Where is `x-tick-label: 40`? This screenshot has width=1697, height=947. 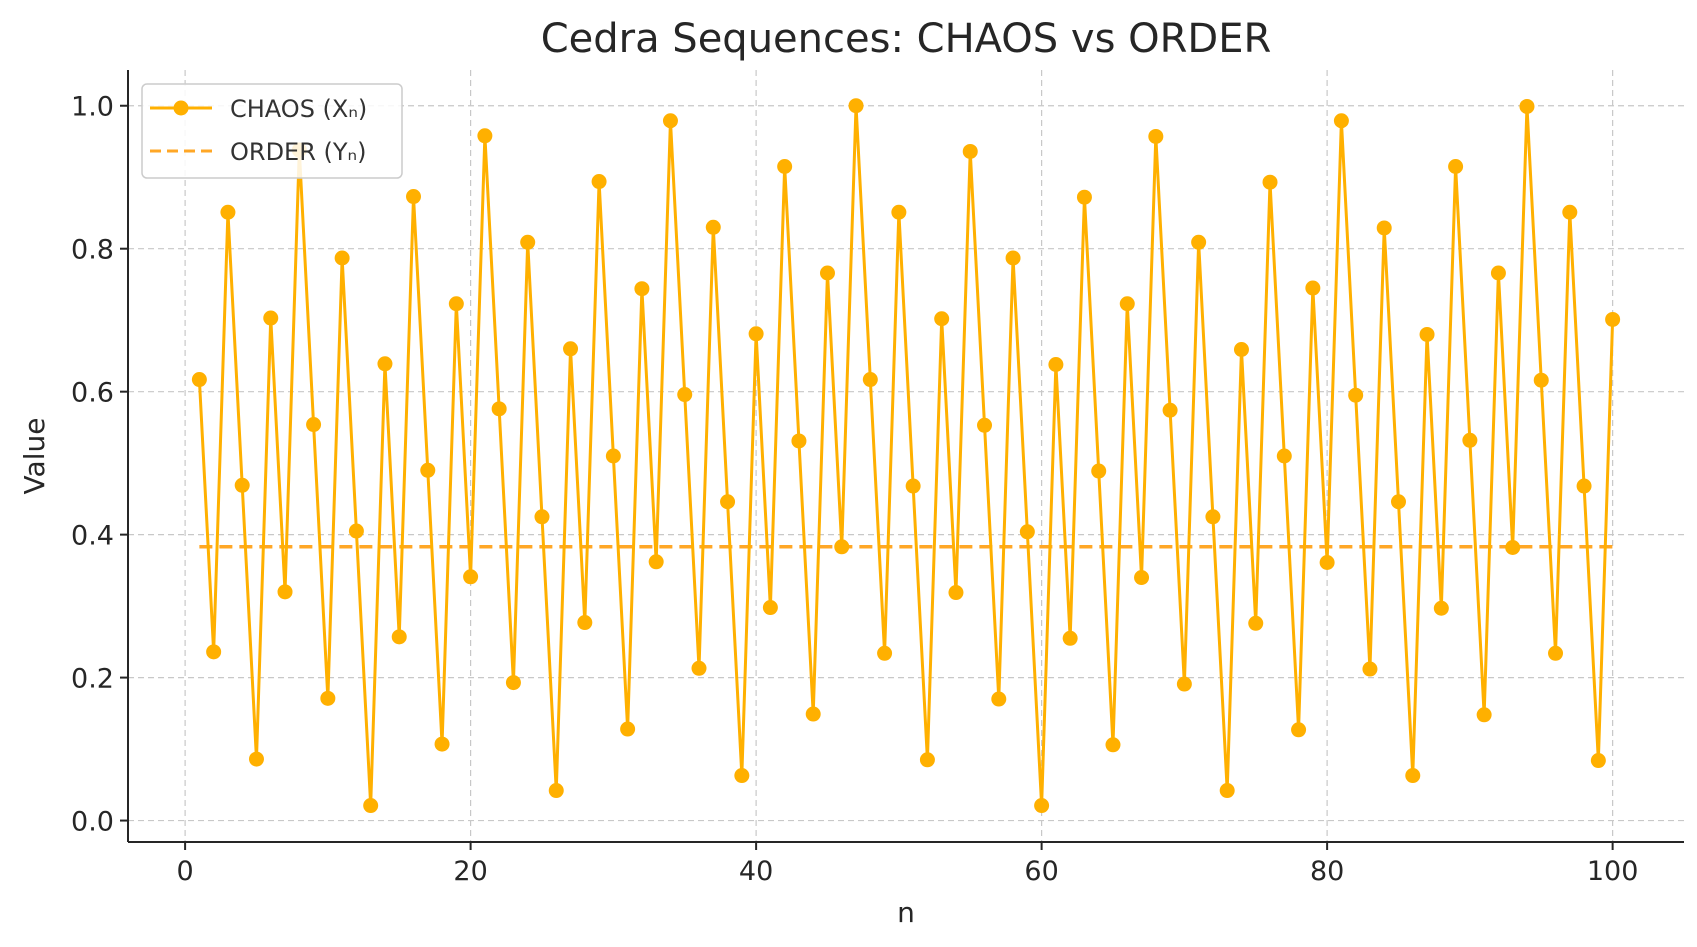 x-tick-label: 40 is located at coordinates (756, 871).